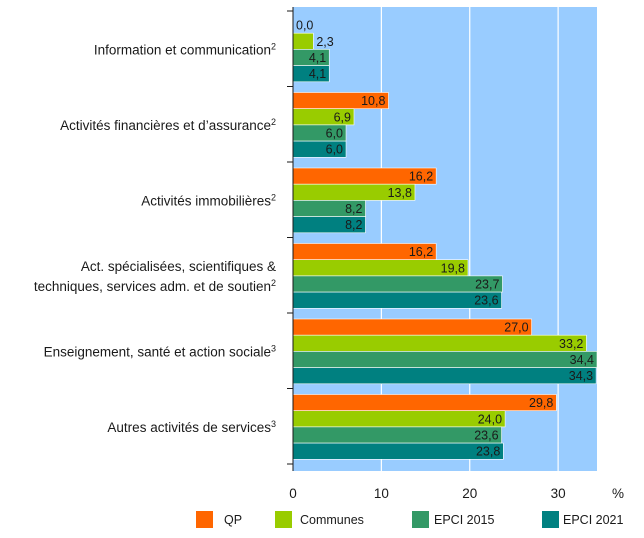 Image resolution: width=644 pixels, height=538 pixels. Describe the element at coordinates (486, 301) in the screenshot. I see `value-label-3-3: 23,6` at that location.